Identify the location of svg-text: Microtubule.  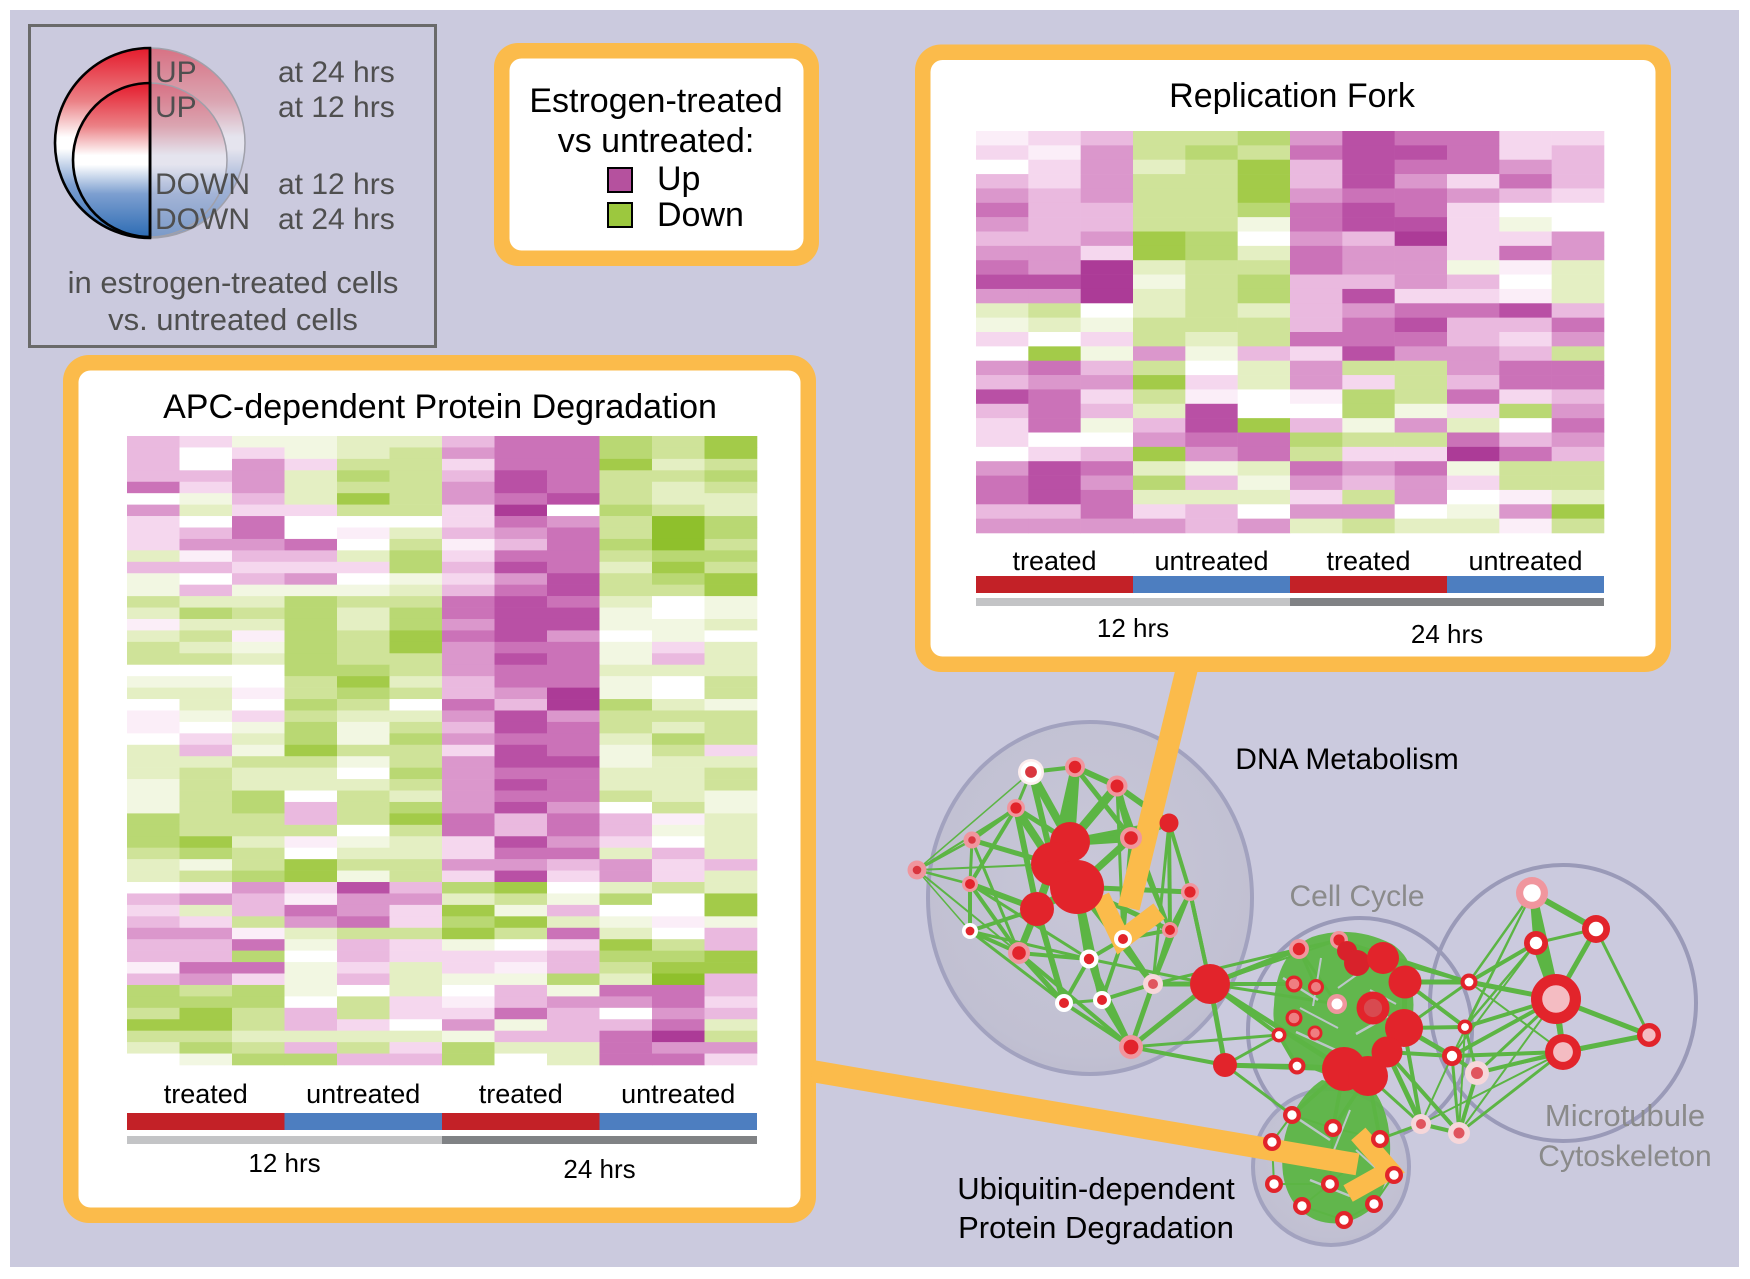
(1625, 1115).